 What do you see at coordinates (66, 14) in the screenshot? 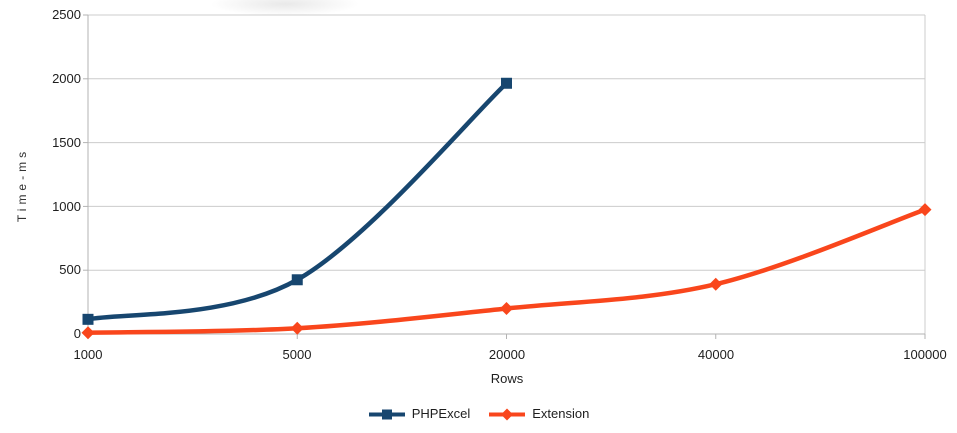
I see `y-tick-label-2500: 2500` at bounding box center [66, 14].